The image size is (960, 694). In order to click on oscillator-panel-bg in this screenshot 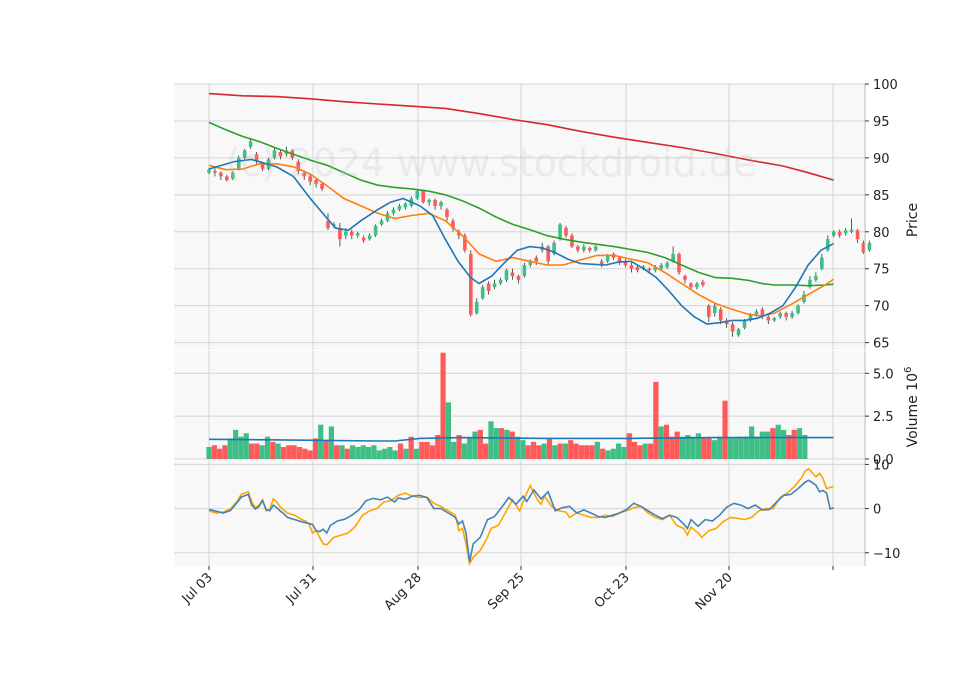, I will do `click(519, 513)`.